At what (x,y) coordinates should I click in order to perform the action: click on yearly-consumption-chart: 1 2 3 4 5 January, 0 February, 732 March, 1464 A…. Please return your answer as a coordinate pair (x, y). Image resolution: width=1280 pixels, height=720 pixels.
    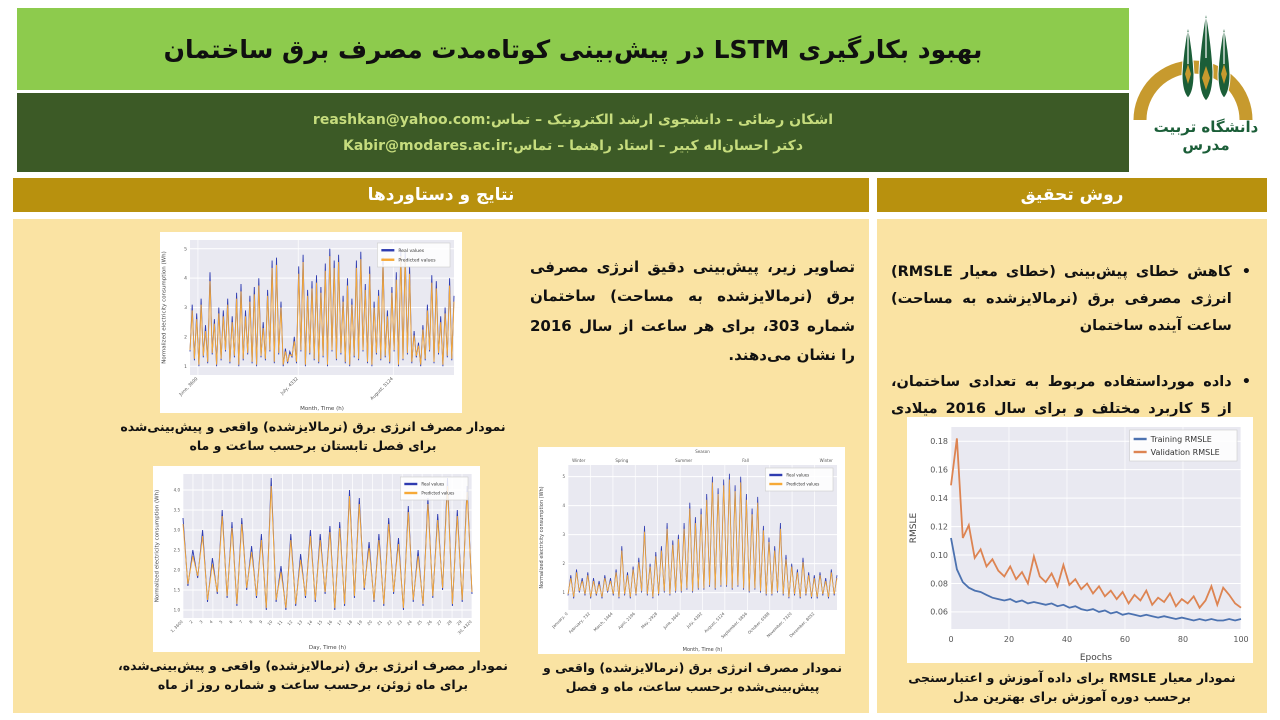
    Looking at the image, I should click on (691, 550).